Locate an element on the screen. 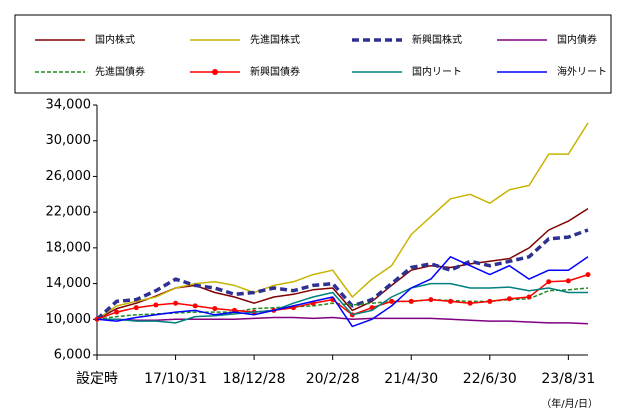 The width and height of the screenshot is (628, 414). x-tick-label: 20/2/28 is located at coordinates (333, 379).